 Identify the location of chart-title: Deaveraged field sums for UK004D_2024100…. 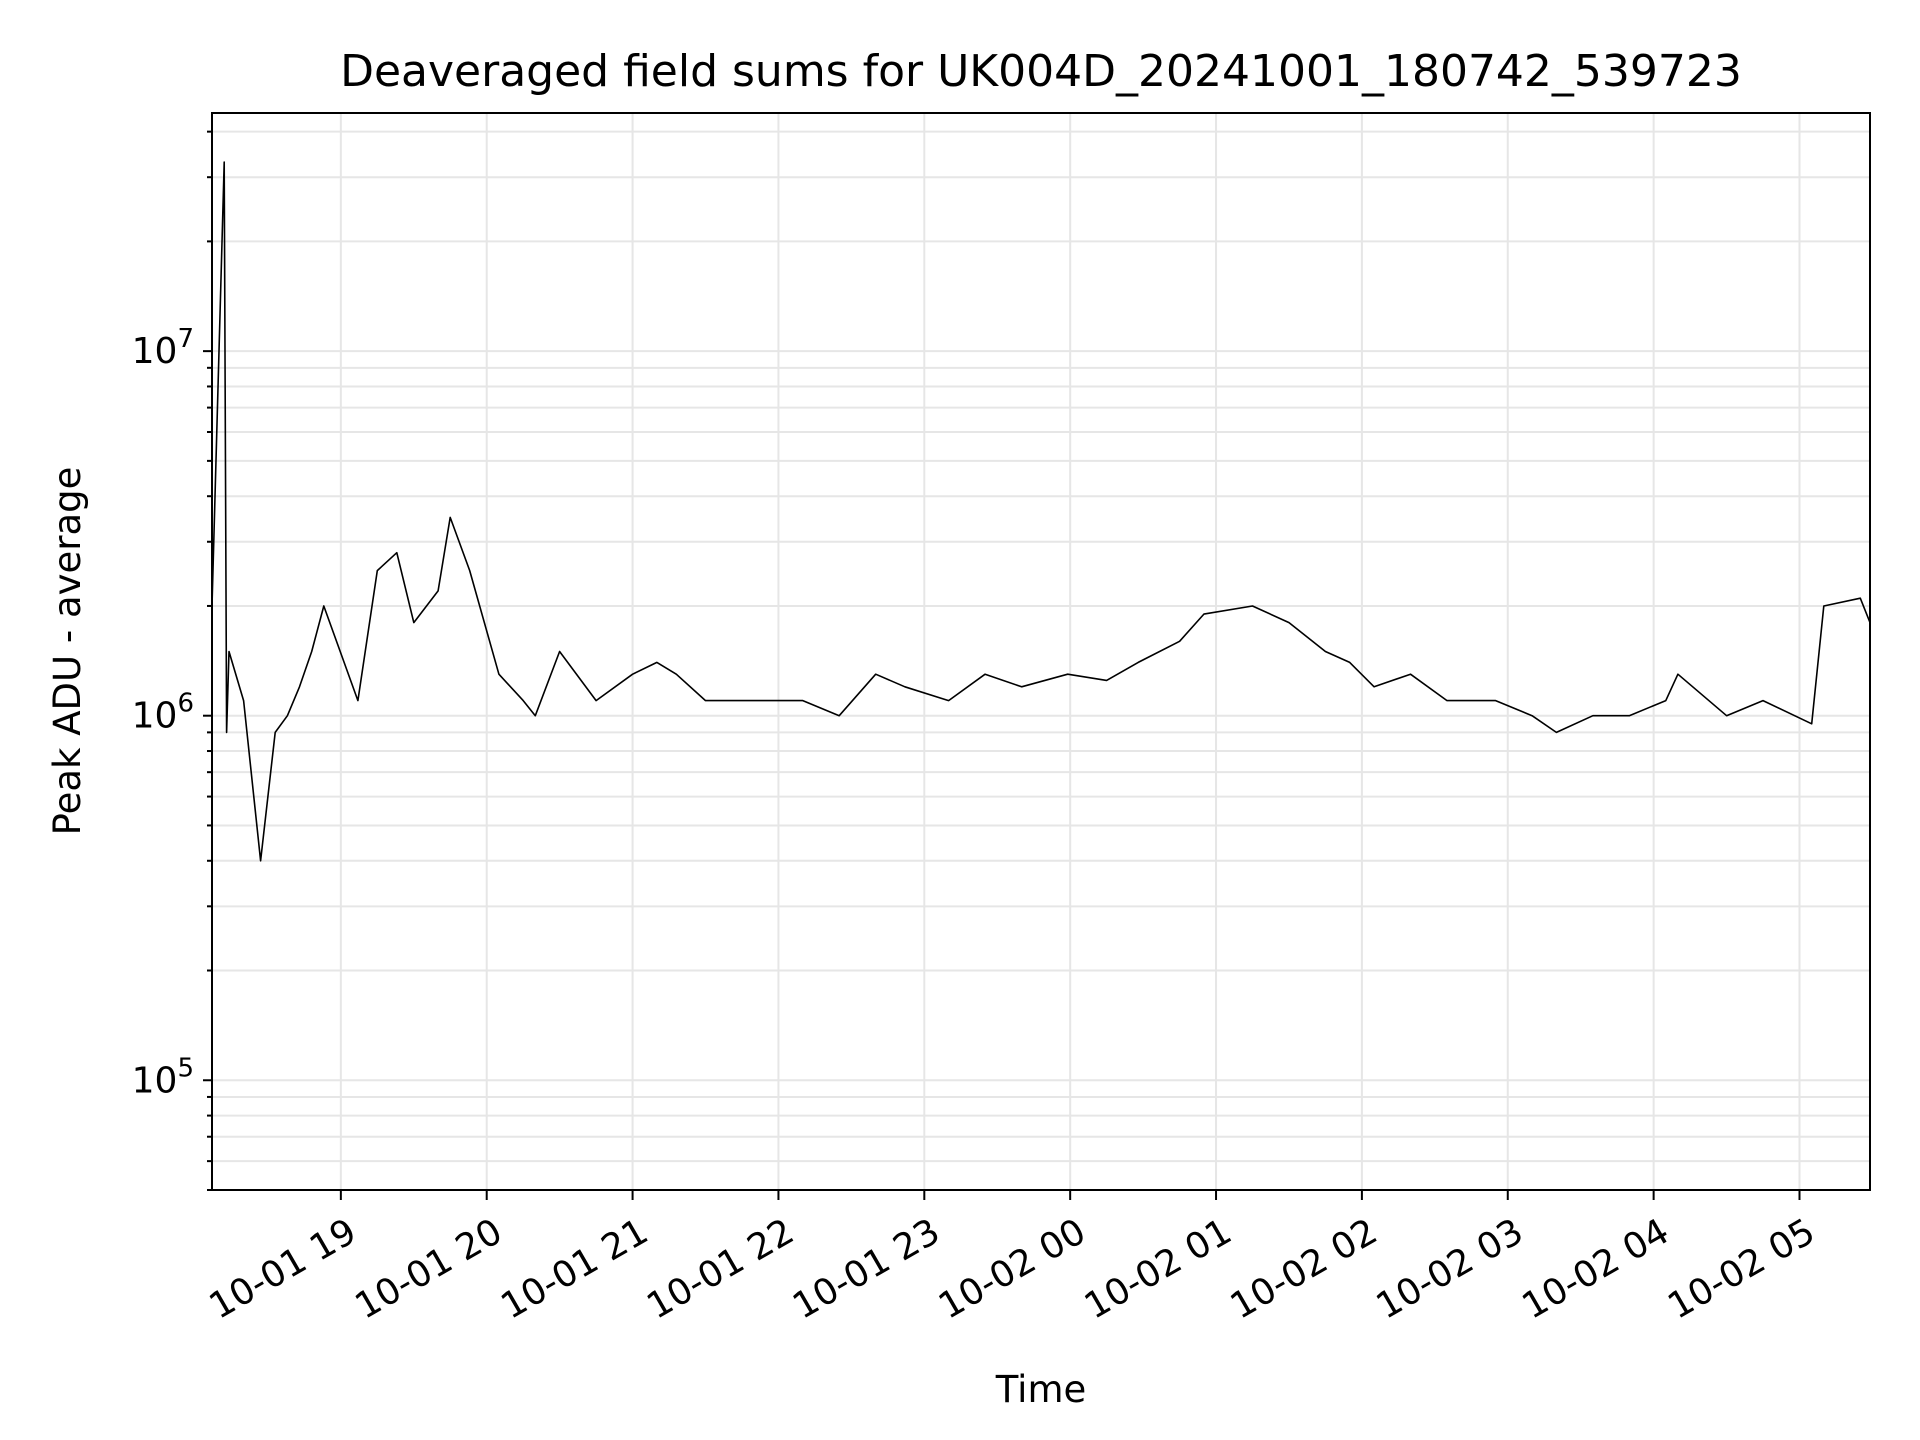
(1041, 71).